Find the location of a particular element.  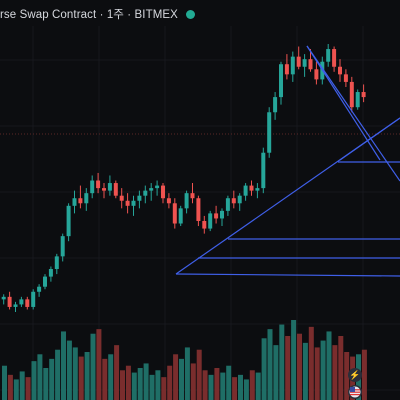

flag-icon is located at coordinates (355, 392).